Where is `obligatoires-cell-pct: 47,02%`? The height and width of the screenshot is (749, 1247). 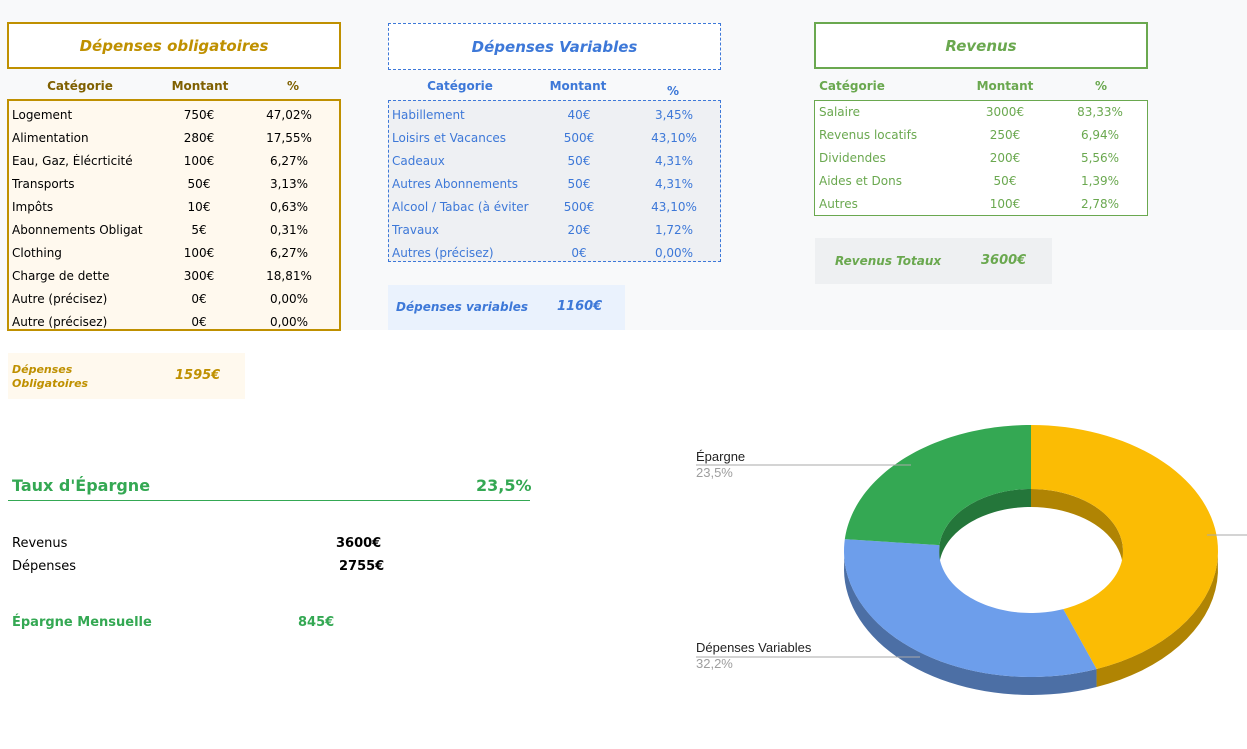
obligatoires-cell-pct: 47,02% is located at coordinates (289, 115).